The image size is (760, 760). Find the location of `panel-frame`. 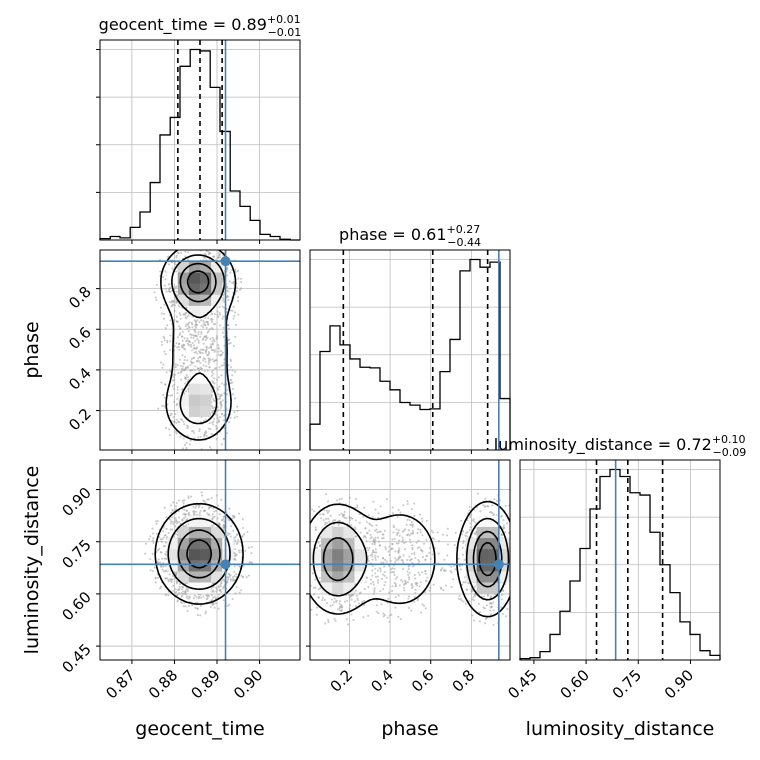

panel-frame is located at coordinates (200, 350).